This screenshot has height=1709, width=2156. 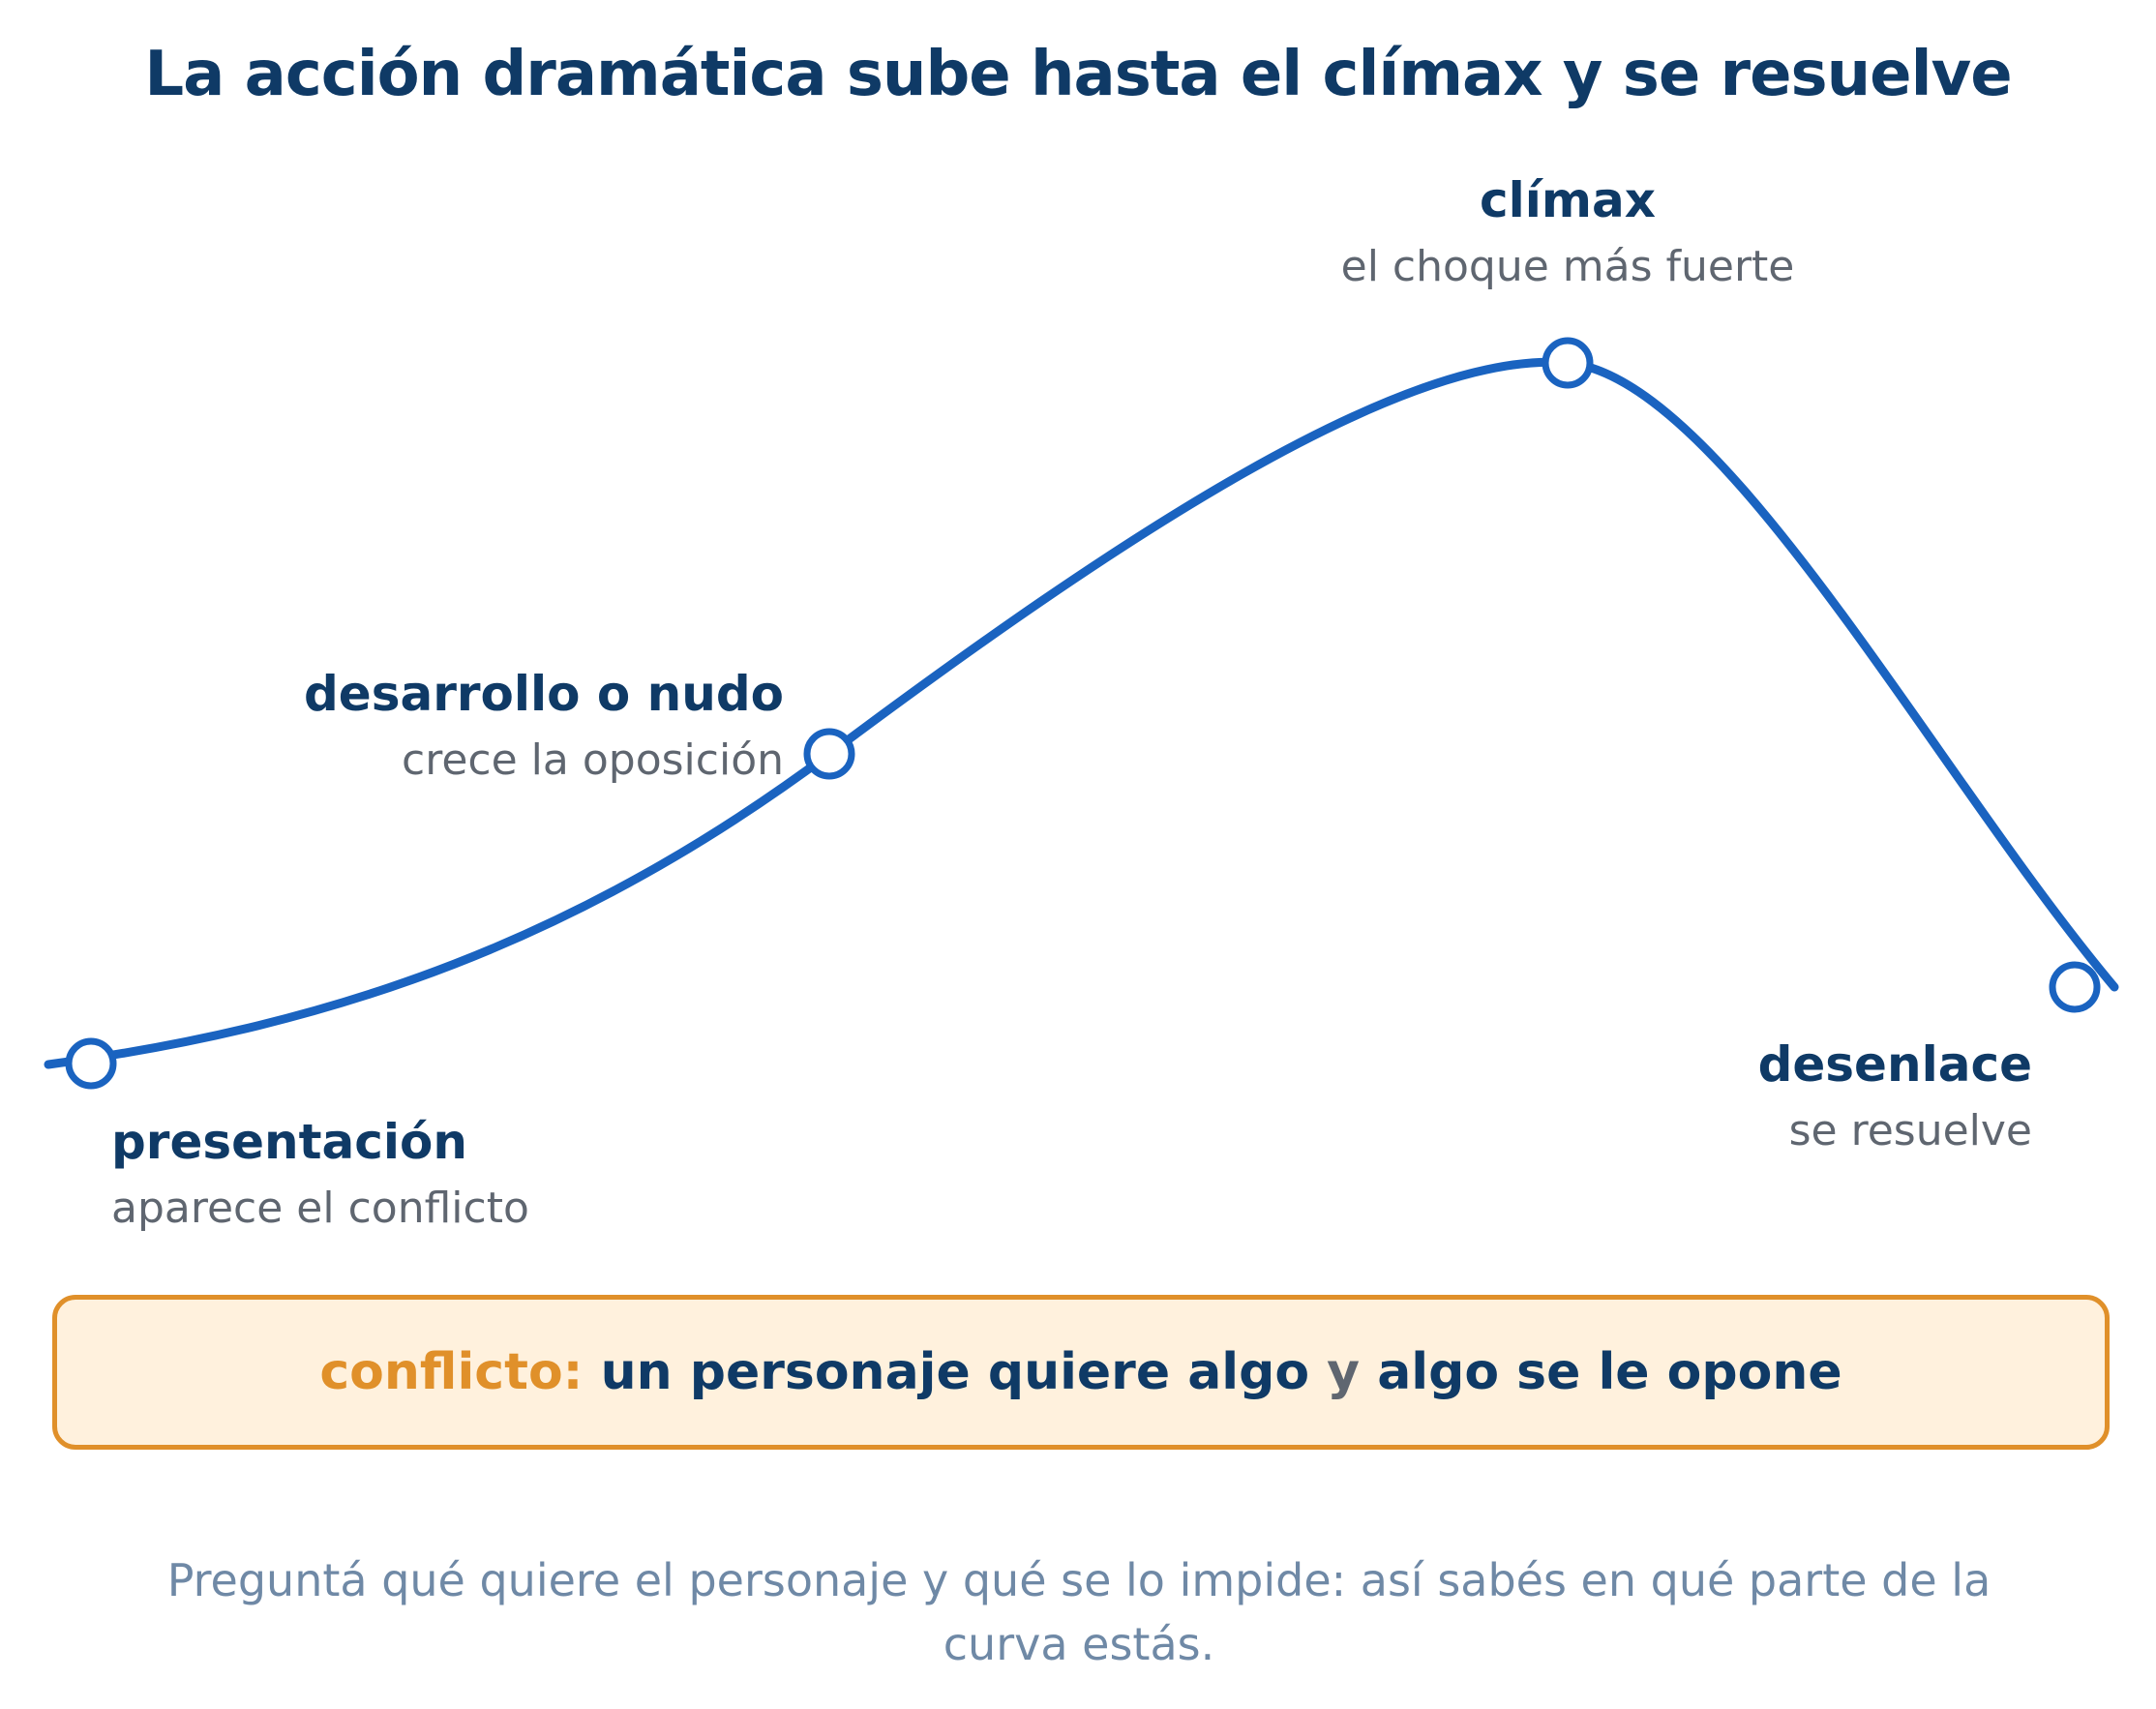 What do you see at coordinates (1567, 266) in the screenshot?
I see `stage-description: el choque más fuerte` at bounding box center [1567, 266].